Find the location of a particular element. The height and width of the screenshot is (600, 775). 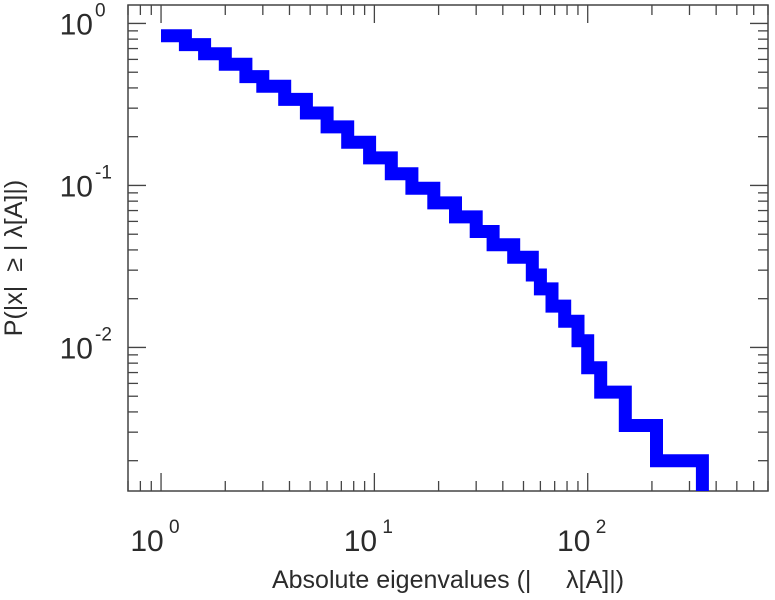

x-tick-exponent: 1 is located at coordinates (387, 527).